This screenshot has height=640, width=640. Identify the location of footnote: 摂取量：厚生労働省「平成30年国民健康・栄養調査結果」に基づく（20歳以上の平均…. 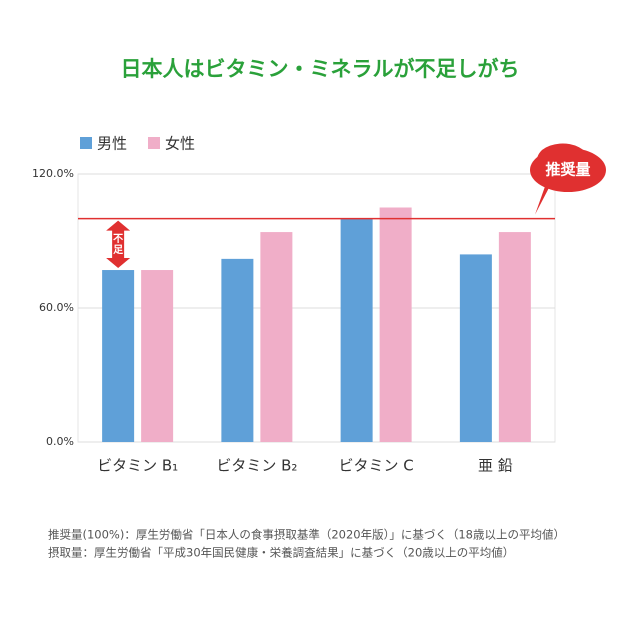
(281, 553).